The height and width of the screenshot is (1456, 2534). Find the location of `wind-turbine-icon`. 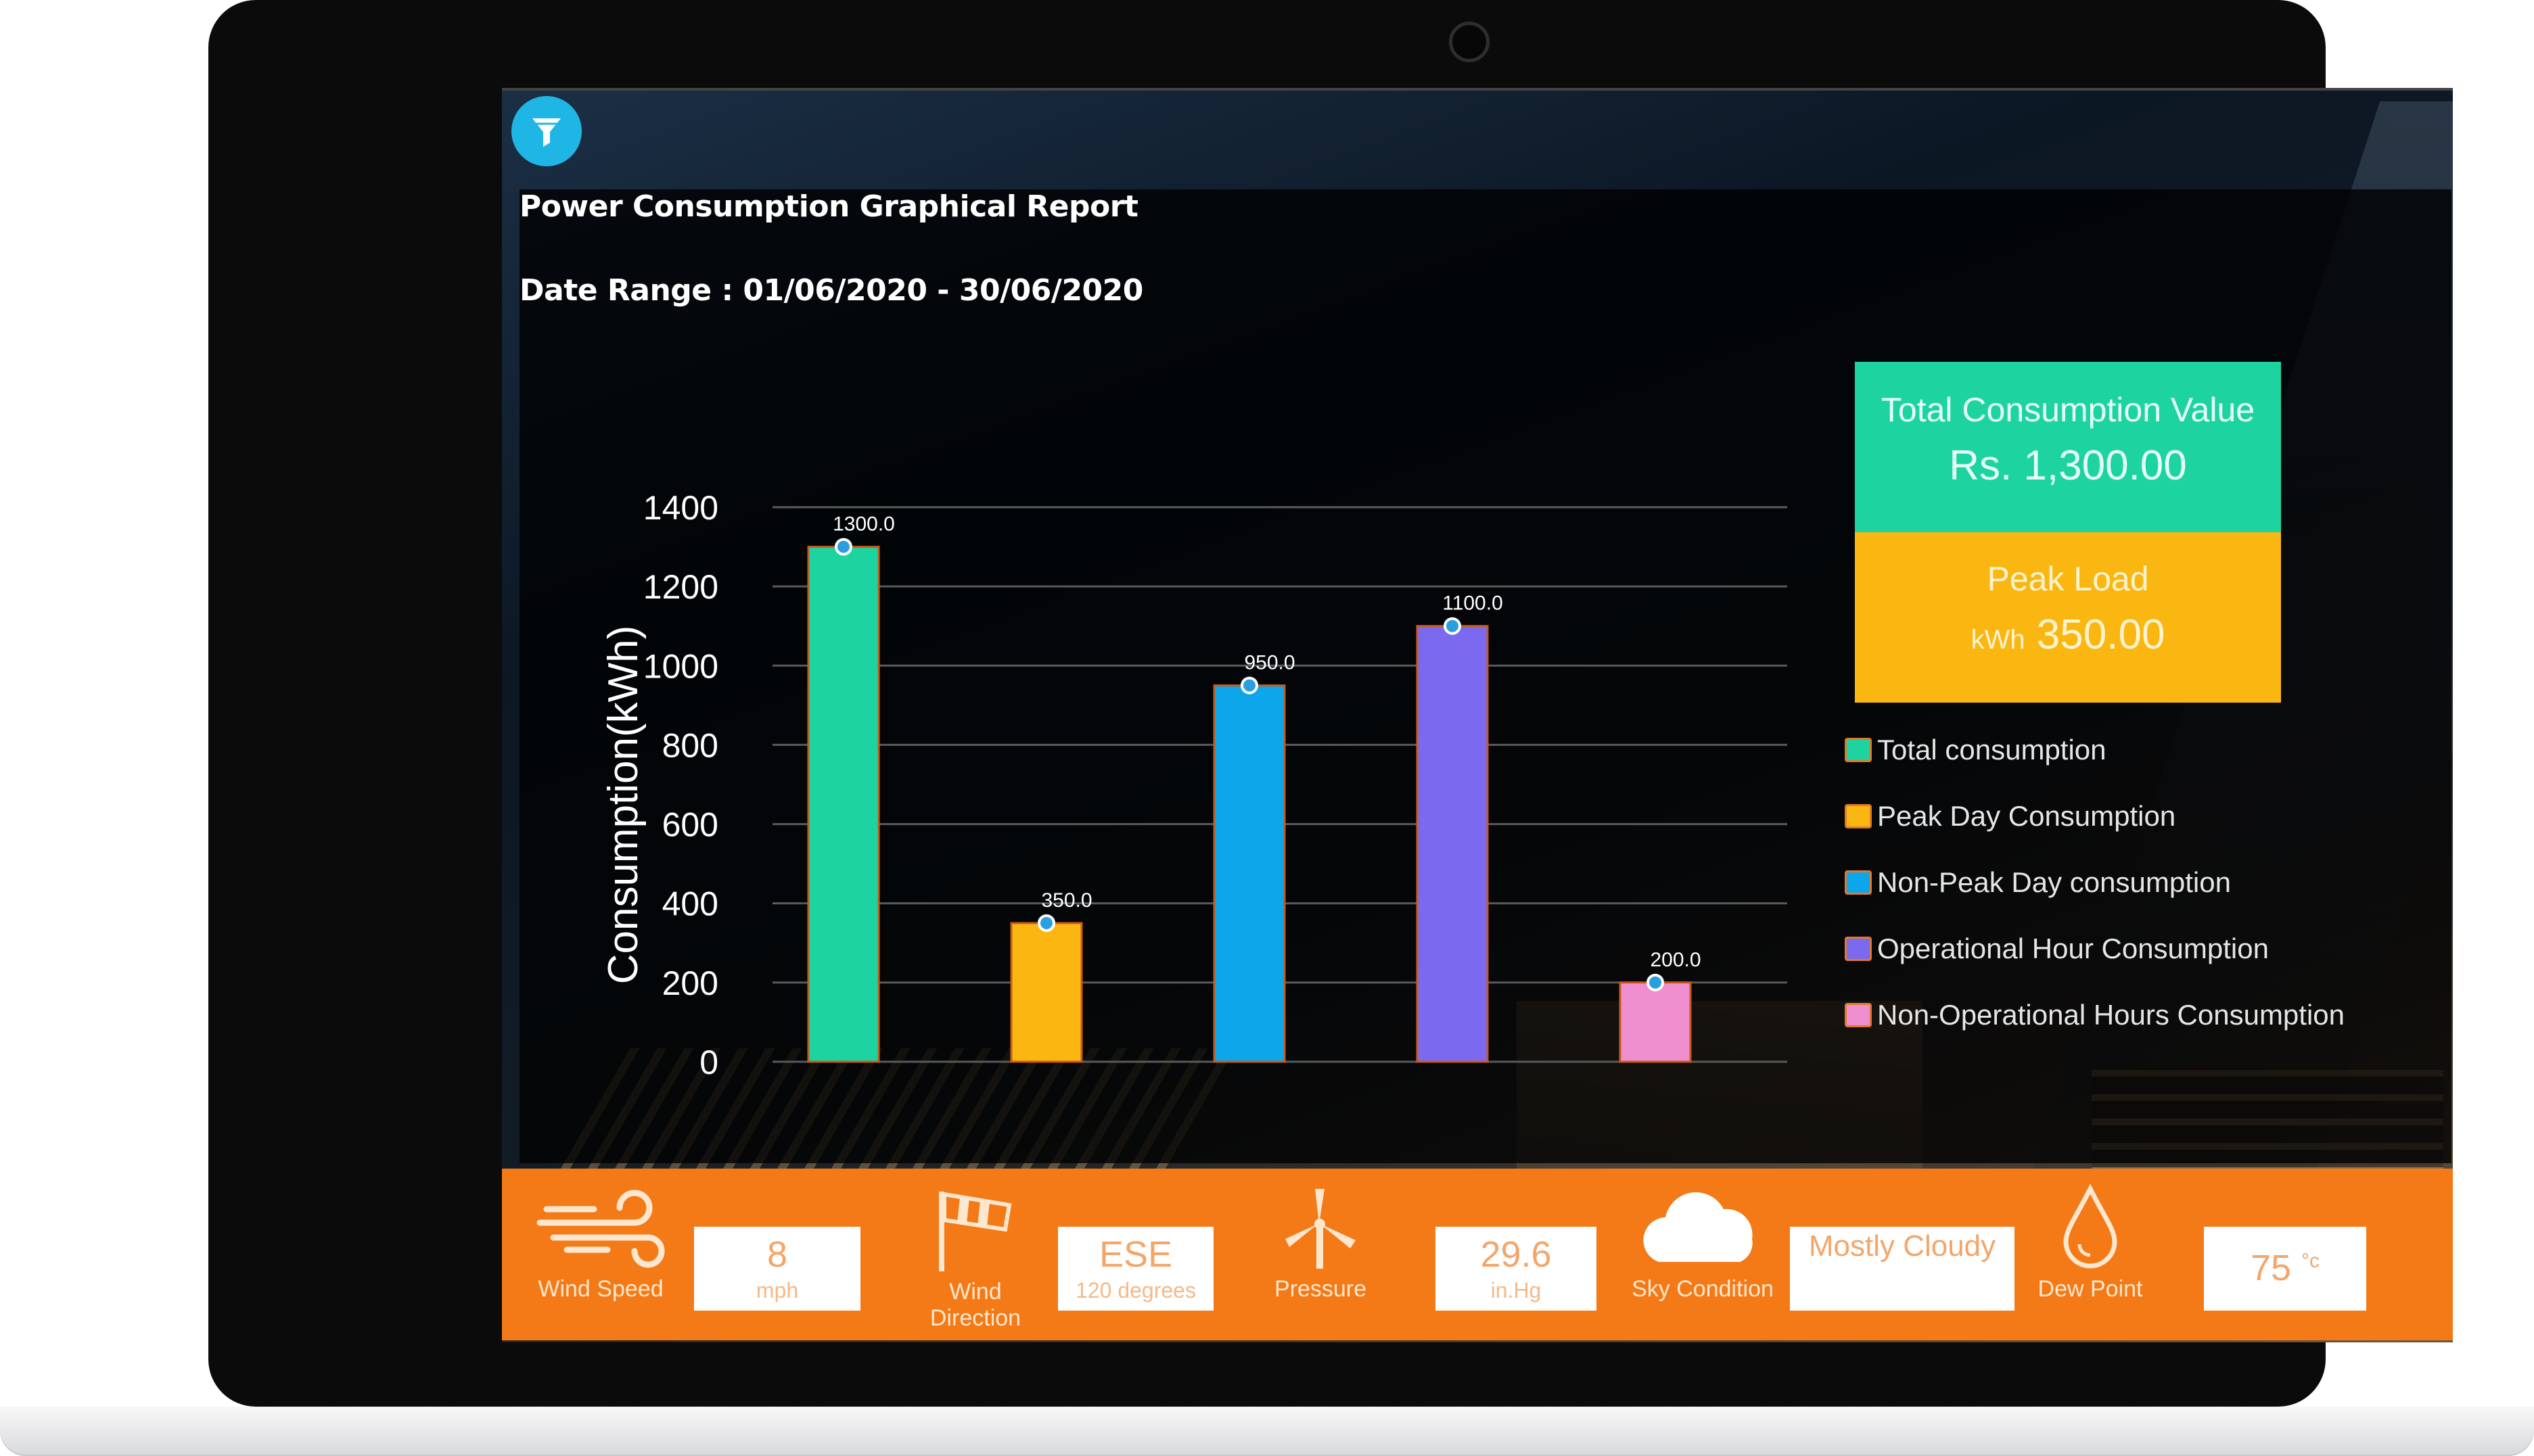

wind-turbine-icon is located at coordinates (1320, 1229).